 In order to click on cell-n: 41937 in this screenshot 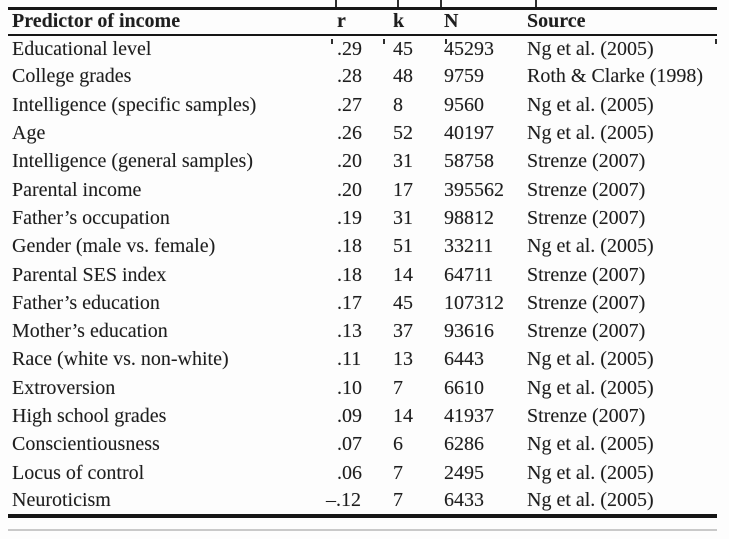, I will do `click(469, 416)`.